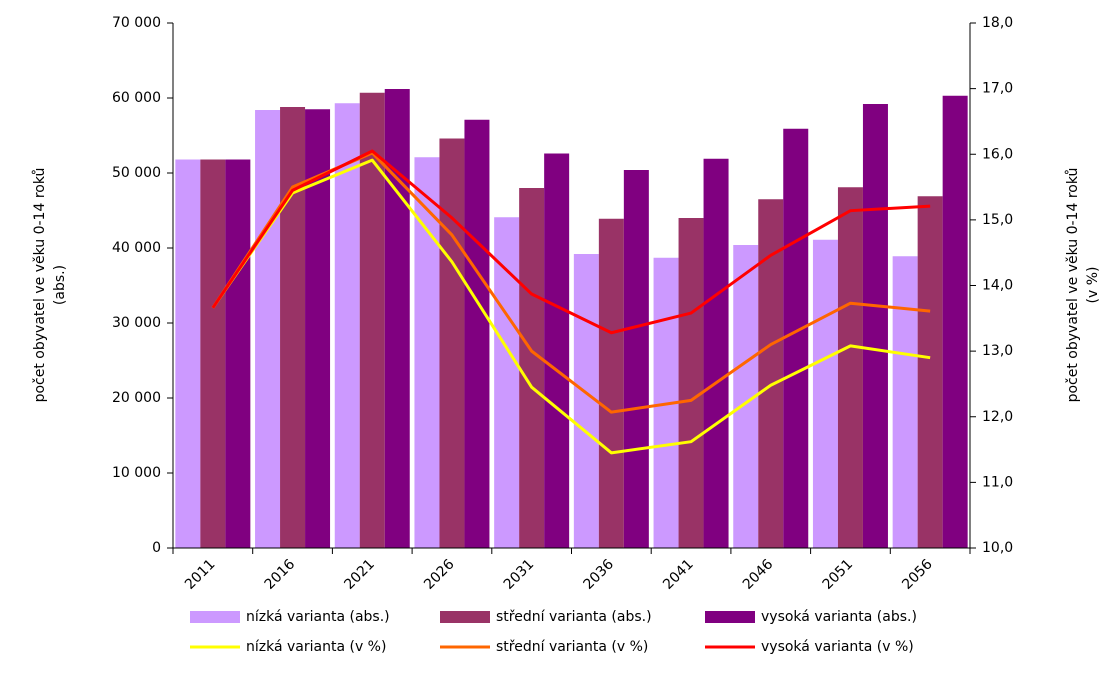 The width and height of the screenshot is (1109, 692). I want to click on legend-label: nízká varianta (v %), so click(316, 647).